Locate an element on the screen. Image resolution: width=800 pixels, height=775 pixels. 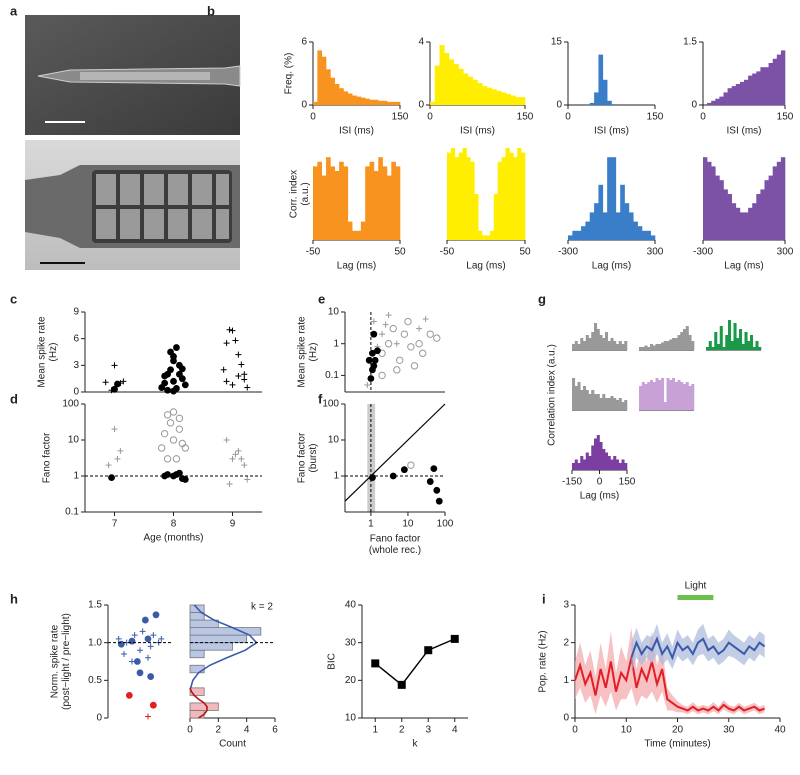
x-tick-label: 50 is located at coordinates (400, 252).